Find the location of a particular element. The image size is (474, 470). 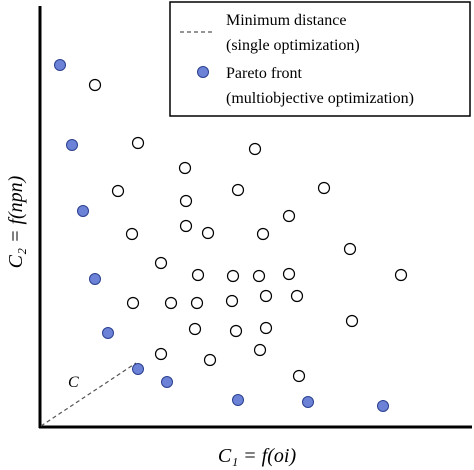

legend-pareto-marker-icon is located at coordinates (203, 72).